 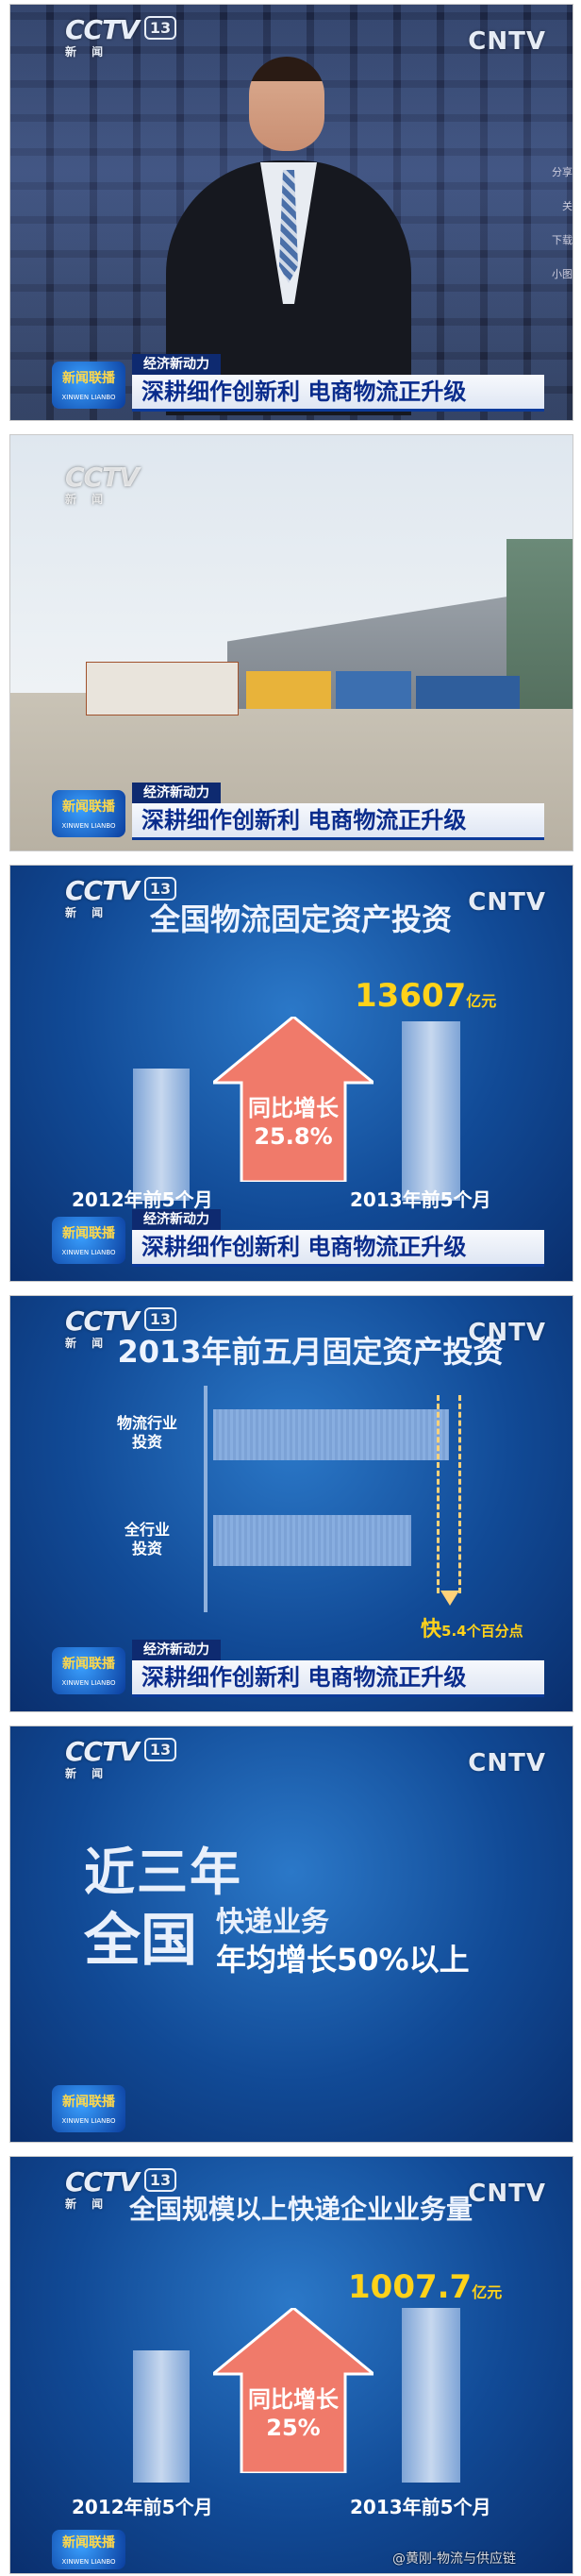 What do you see at coordinates (454, 2559) in the screenshot?
I see `weibo-watermark: @黄刚-物流与供应链` at bounding box center [454, 2559].